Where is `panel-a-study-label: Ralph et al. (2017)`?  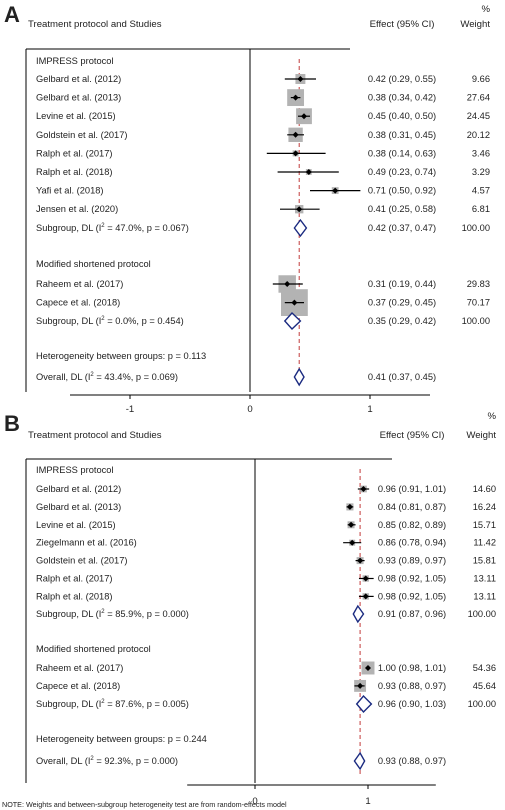 panel-a-study-label: Ralph et al. (2017) is located at coordinates (74, 153).